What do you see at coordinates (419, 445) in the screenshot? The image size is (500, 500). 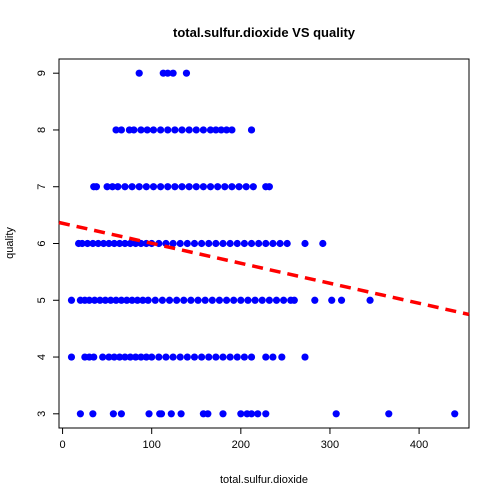 I see `x-tick-label: 400` at bounding box center [419, 445].